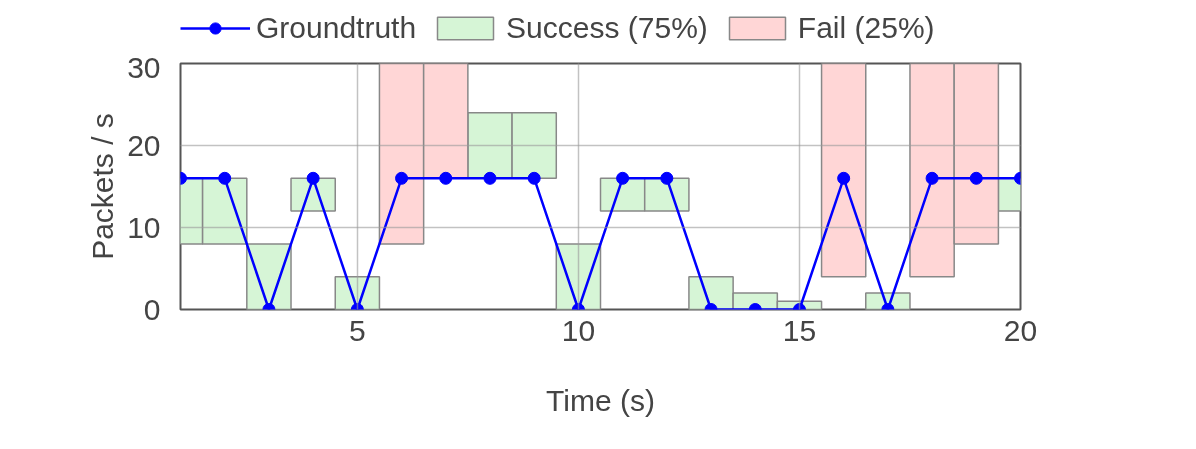 The height and width of the screenshot is (449, 1196). Describe the element at coordinates (144, 145) in the screenshot. I see `y-tick-label: 20` at that location.